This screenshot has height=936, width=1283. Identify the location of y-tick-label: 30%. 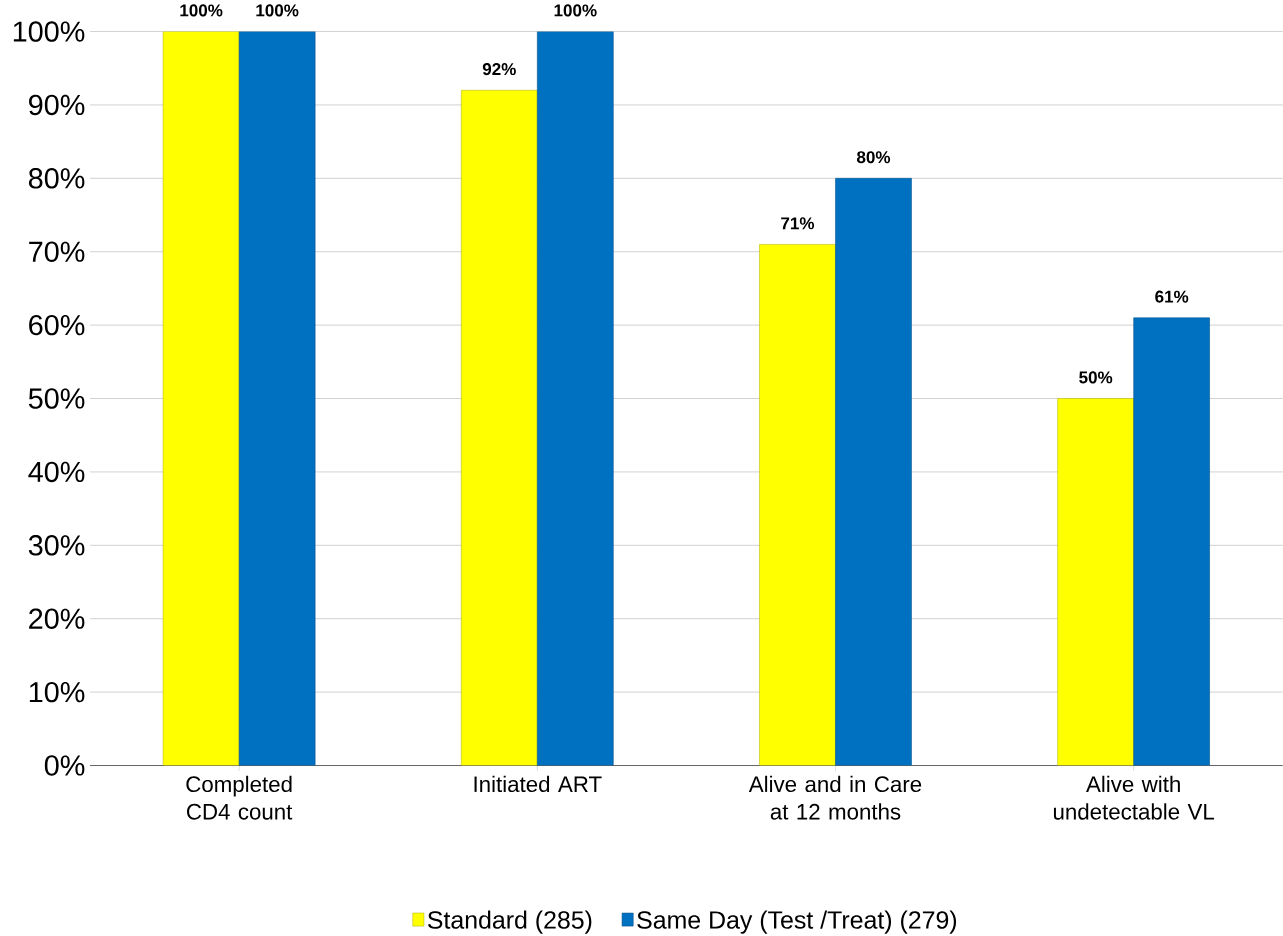
(56, 545).